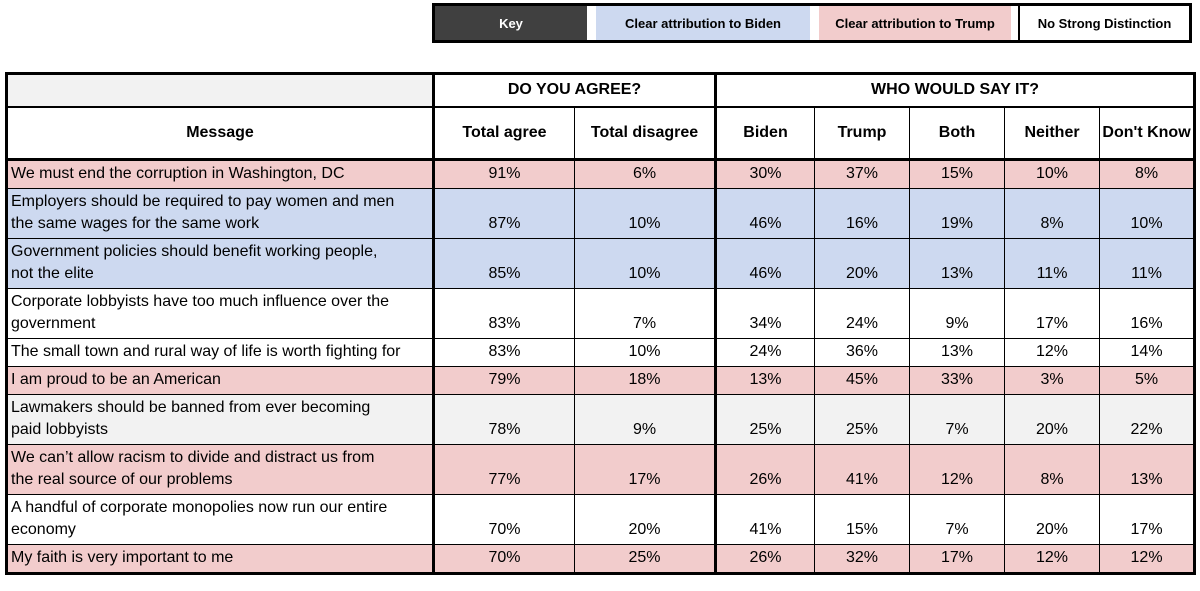  I want to click on column-header-biden: Biden, so click(765, 133).